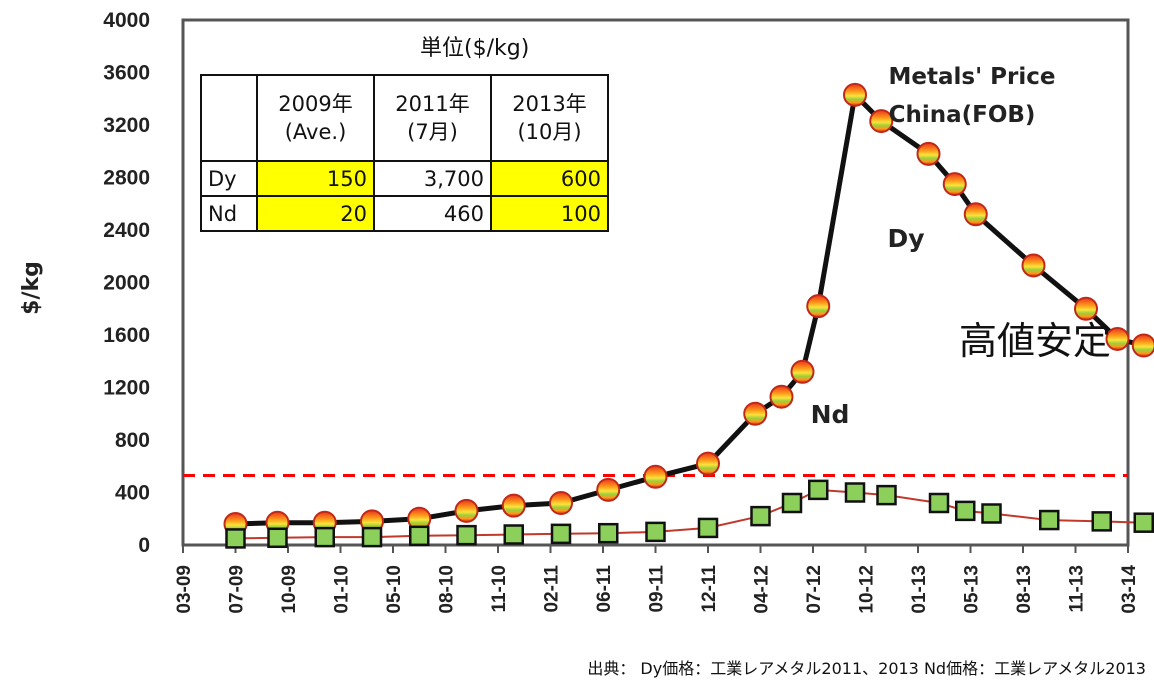  I want to click on x-tick-label: 10-09, so click(289, 589).